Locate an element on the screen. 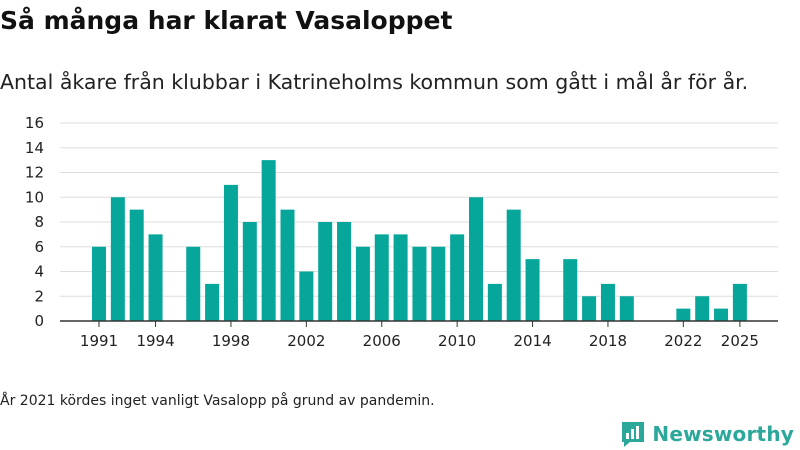 Image resolution: width=800 pixels, height=450 pixels. bar-1996 is located at coordinates (193, 283).